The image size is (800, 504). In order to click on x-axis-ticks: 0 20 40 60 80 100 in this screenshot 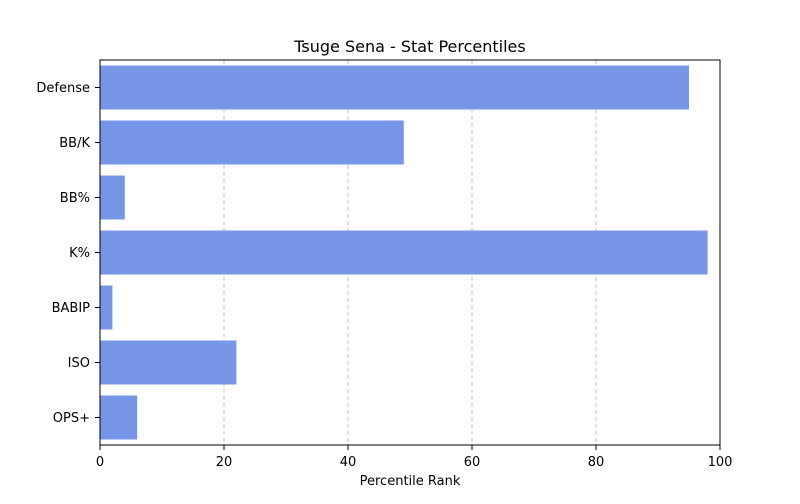, I will do `click(414, 457)`.